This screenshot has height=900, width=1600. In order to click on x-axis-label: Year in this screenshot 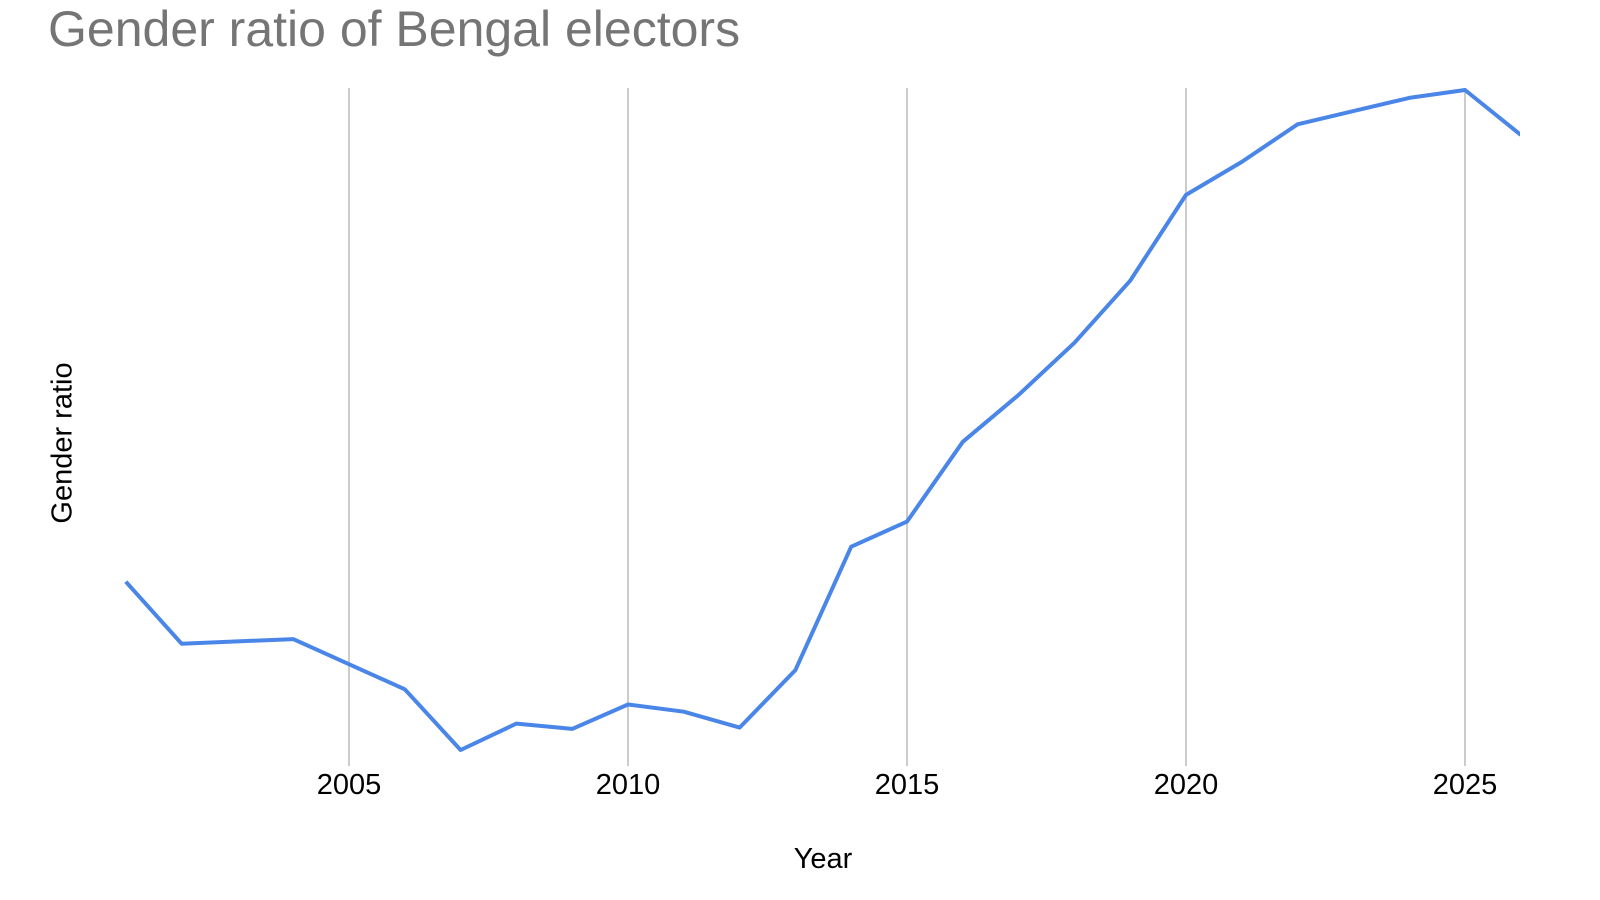, I will do `click(823, 859)`.